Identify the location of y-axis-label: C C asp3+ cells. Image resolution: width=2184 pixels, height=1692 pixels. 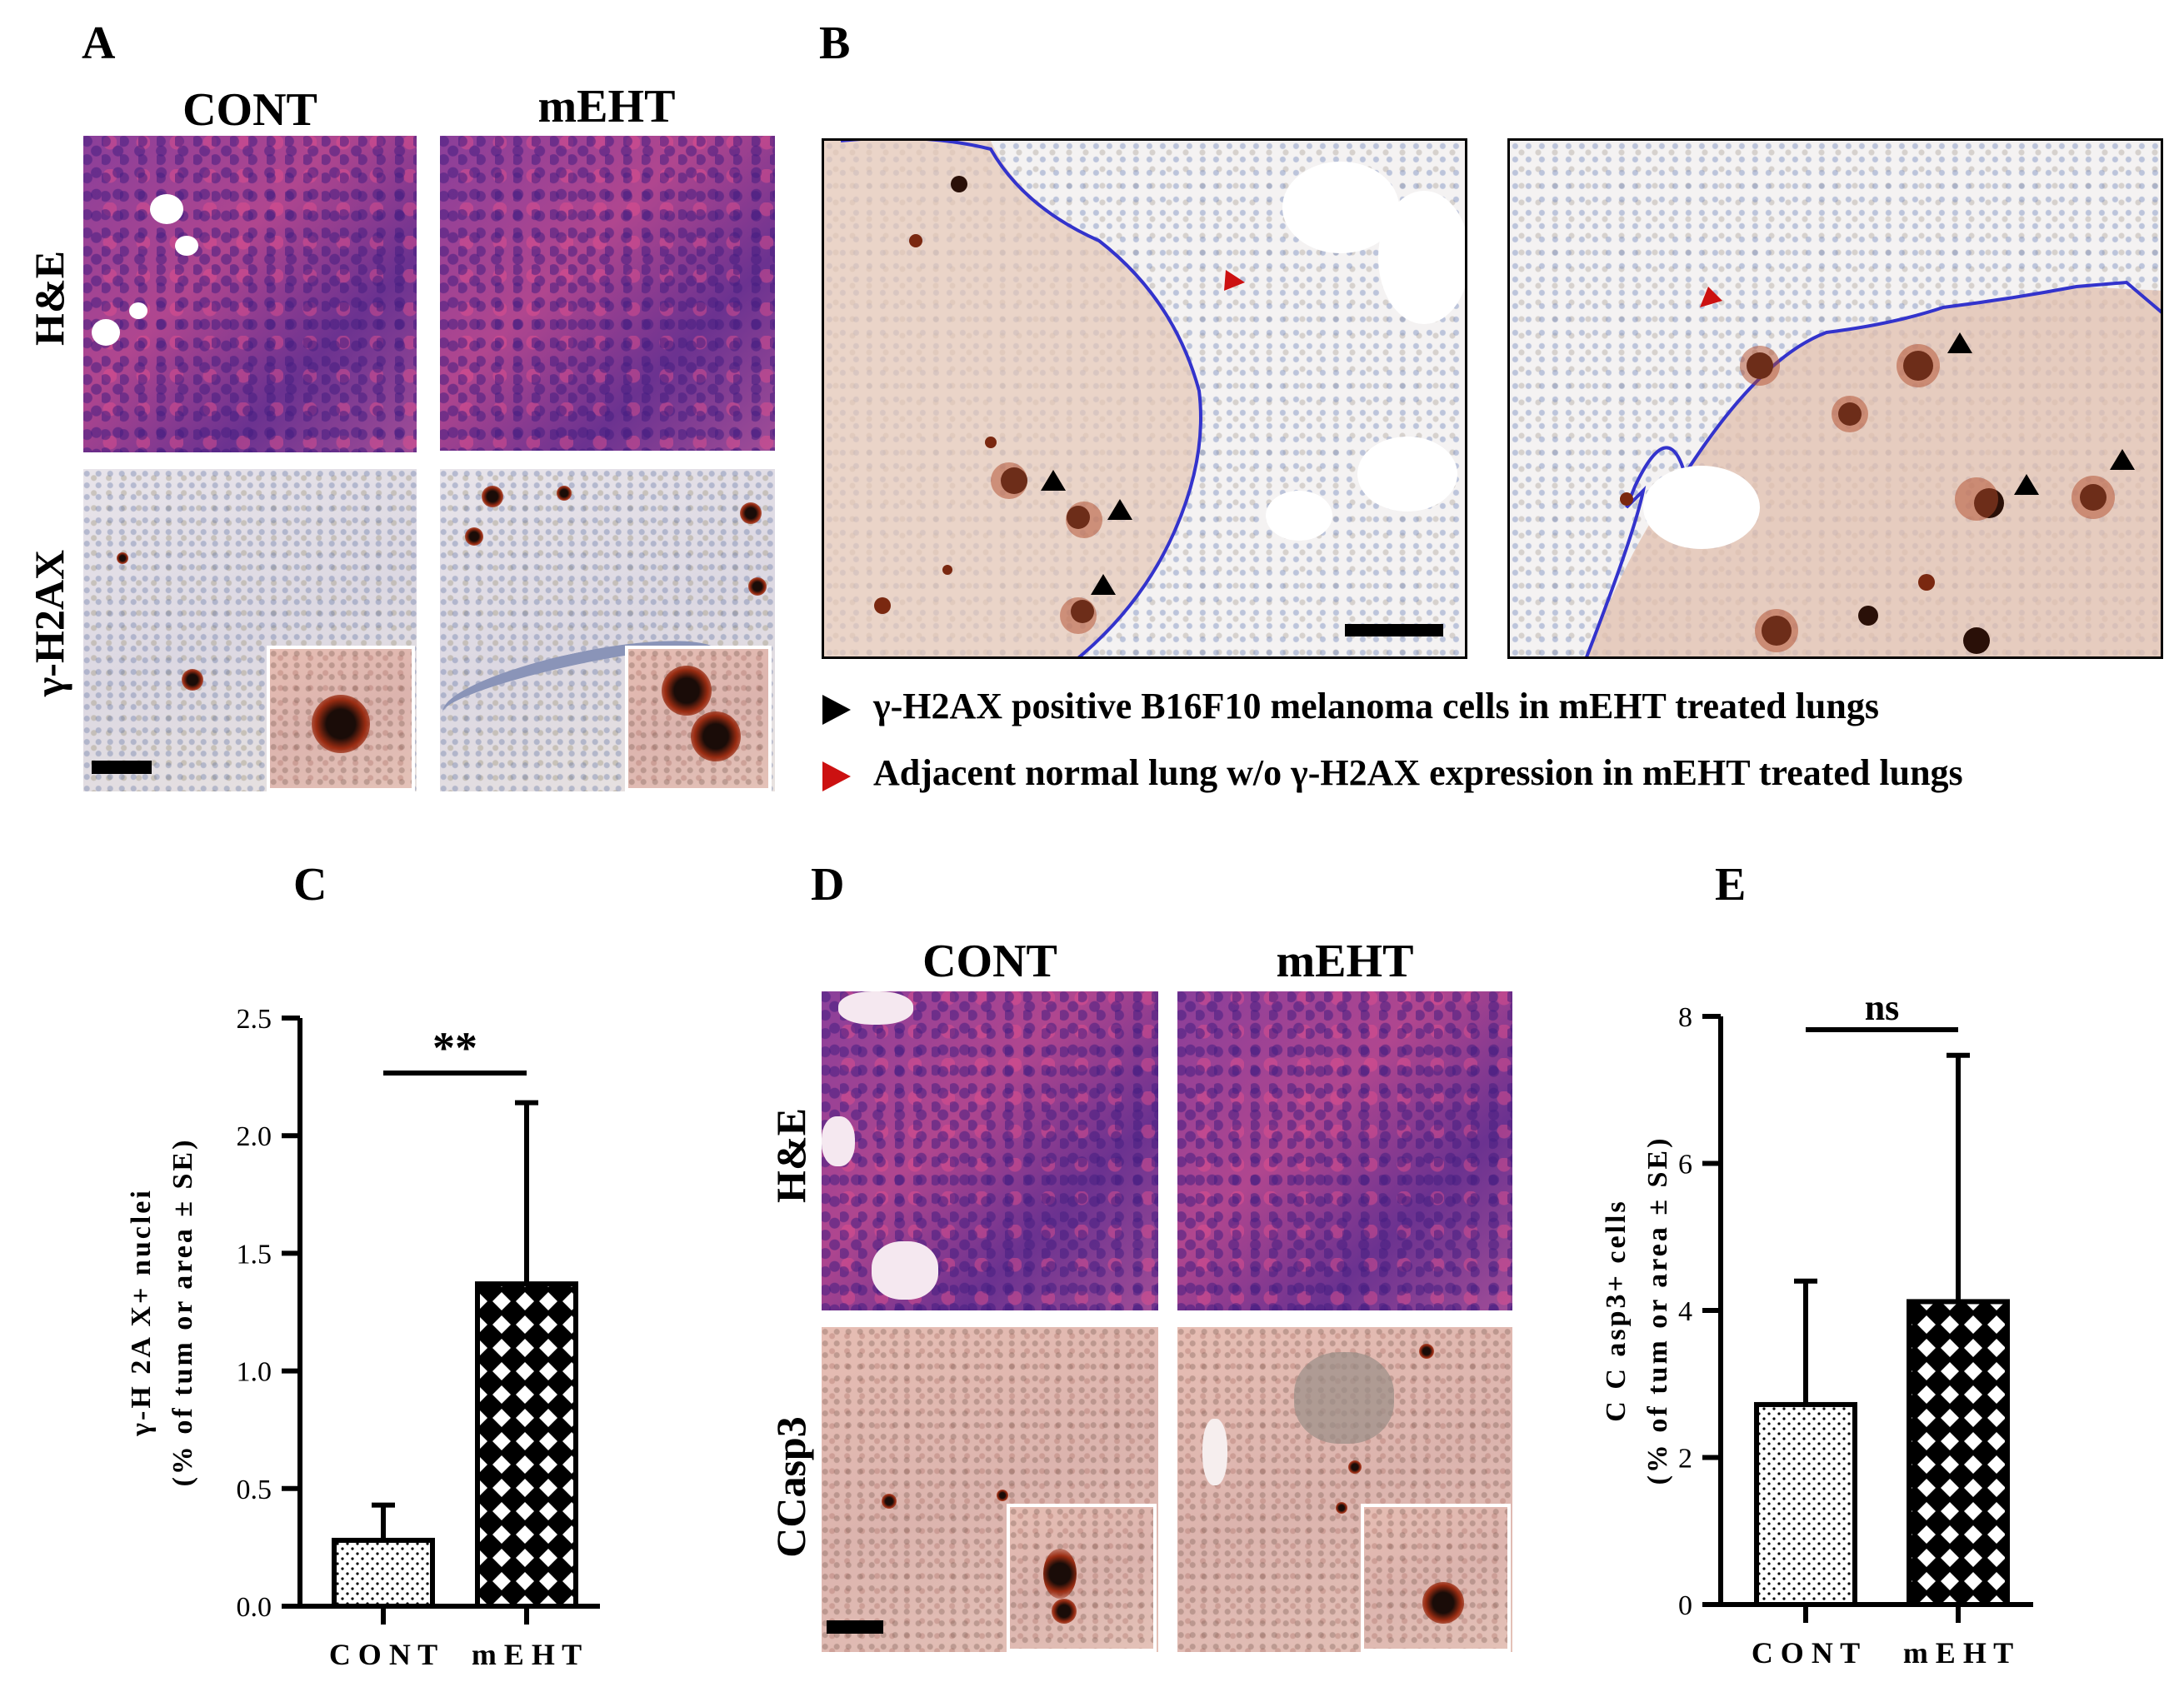
(1616, 1310).